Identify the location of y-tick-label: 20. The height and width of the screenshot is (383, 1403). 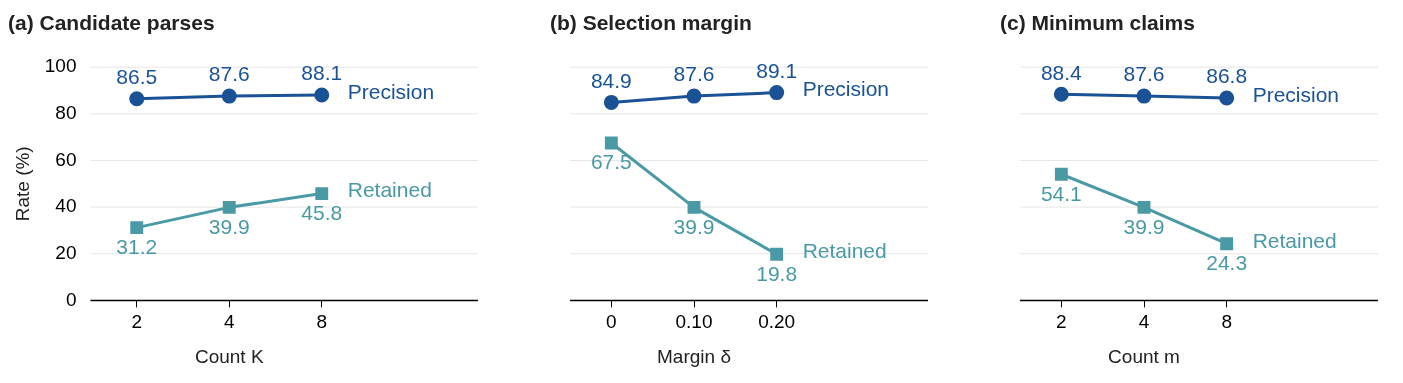
(66, 252).